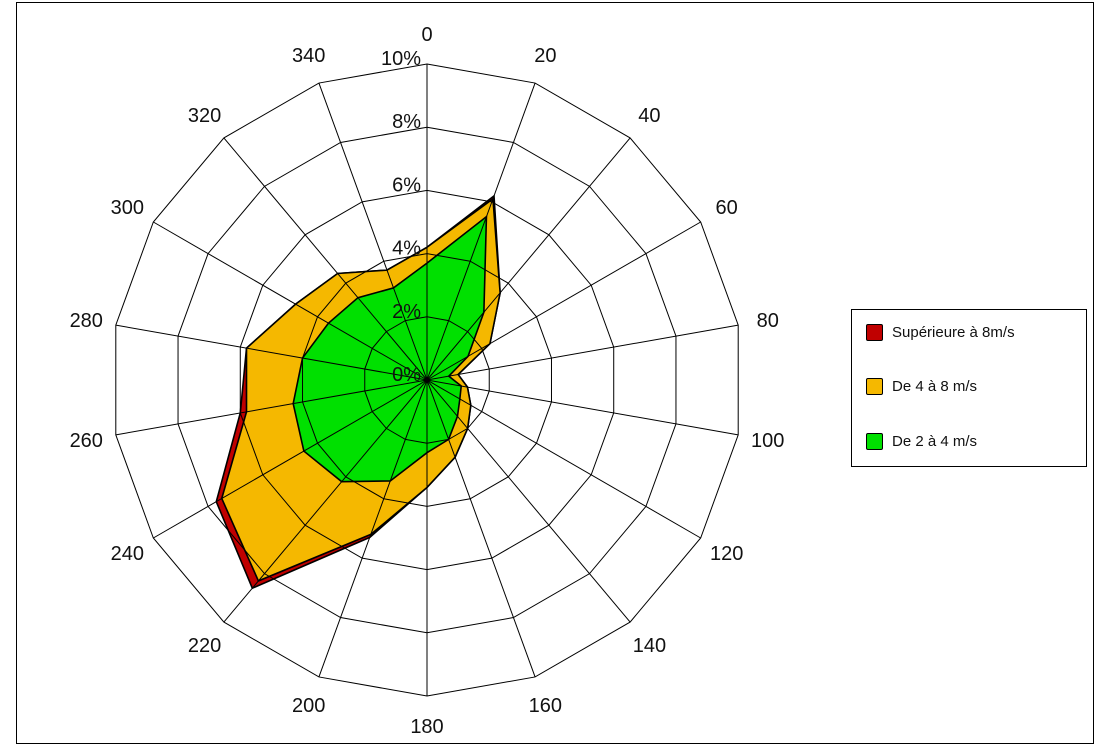  What do you see at coordinates (649, 646) in the screenshot?
I see `direction-label-140: 140` at bounding box center [649, 646].